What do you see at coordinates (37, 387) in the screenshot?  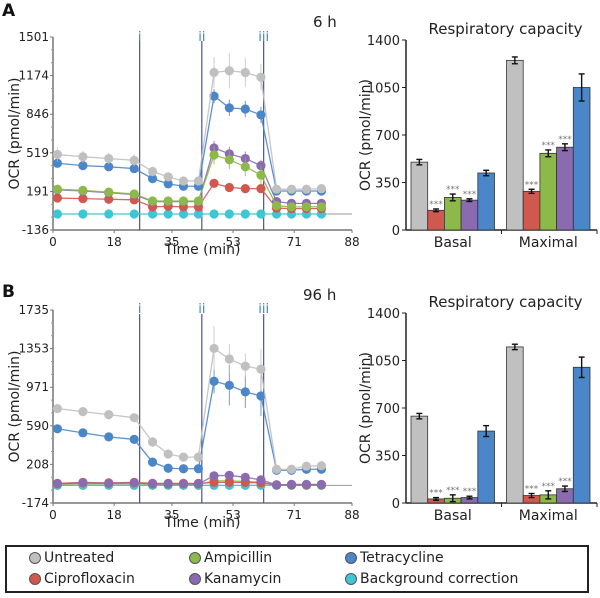 I see `y-tick-label: 971` at bounding box center [37, 387].